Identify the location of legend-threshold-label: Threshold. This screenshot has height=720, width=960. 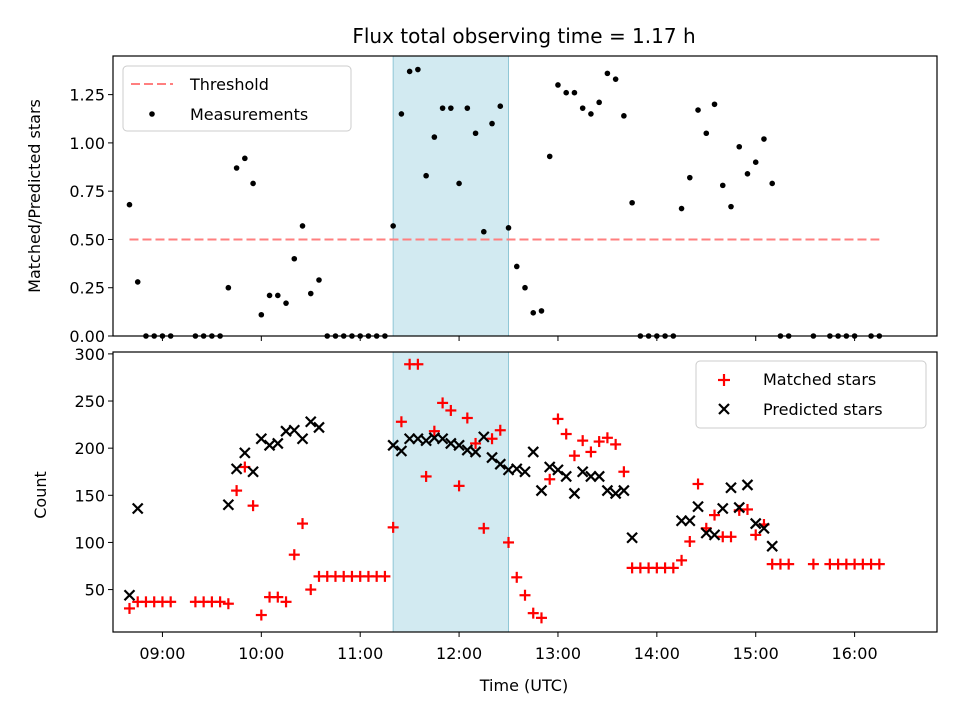
(229, 84).